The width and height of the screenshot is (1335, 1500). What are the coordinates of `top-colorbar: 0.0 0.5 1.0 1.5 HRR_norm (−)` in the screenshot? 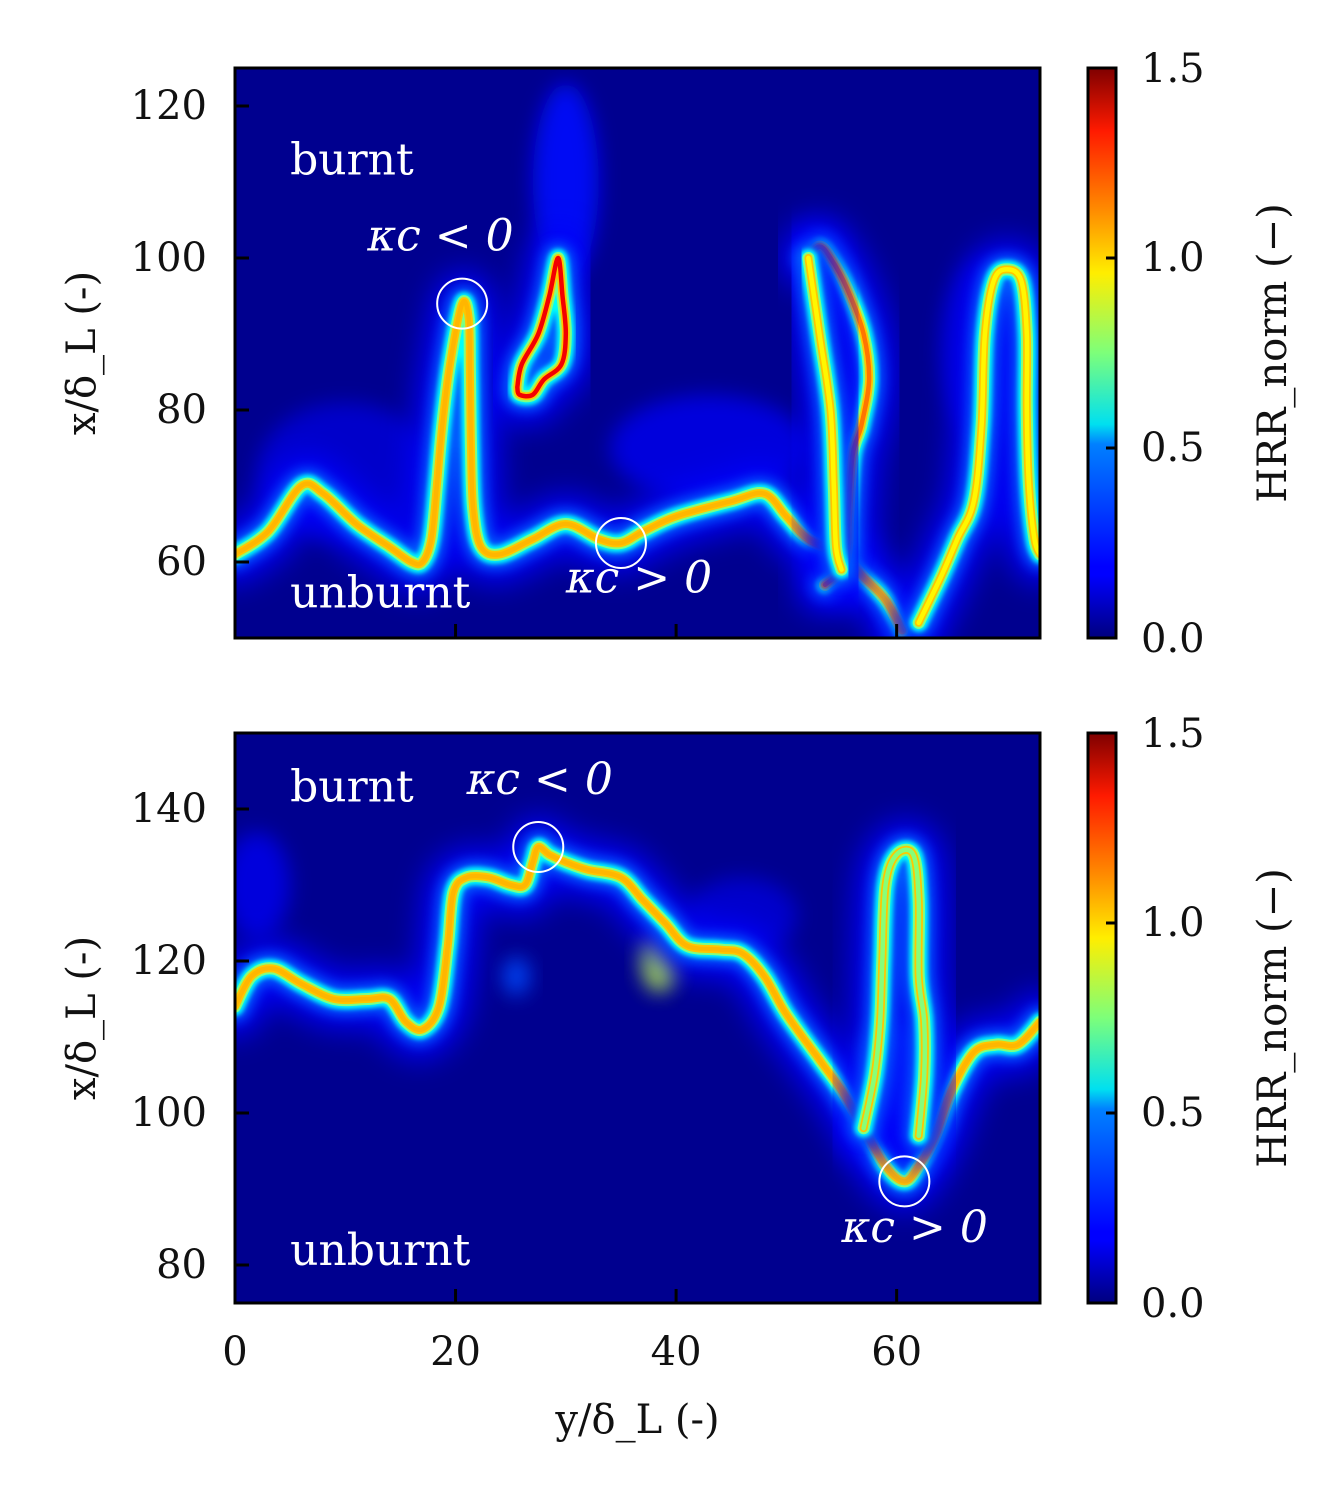 It's located at (1191, 354).